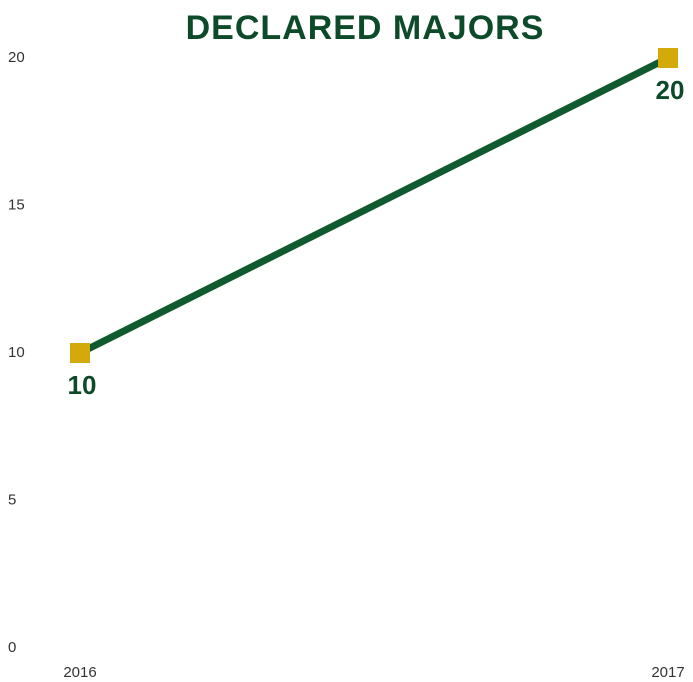 The image size is (693, 682). What do you see at coordinates (16, 57) in the screenshot?
I see `y-tick-label: 20` at bounding box center [16, 57].